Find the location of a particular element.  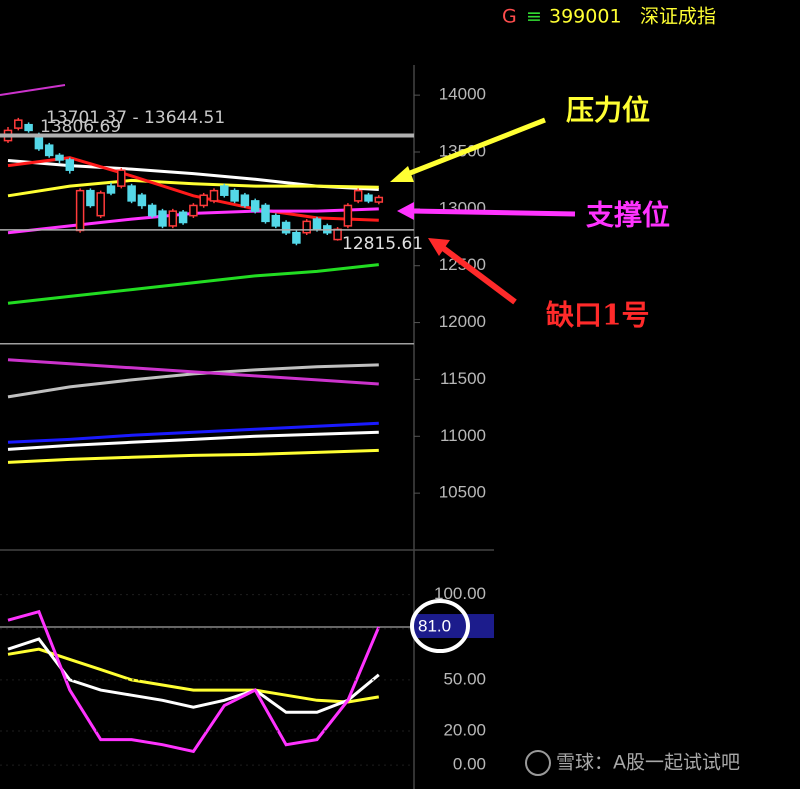

trend-line is located at coordinates (33, 90).